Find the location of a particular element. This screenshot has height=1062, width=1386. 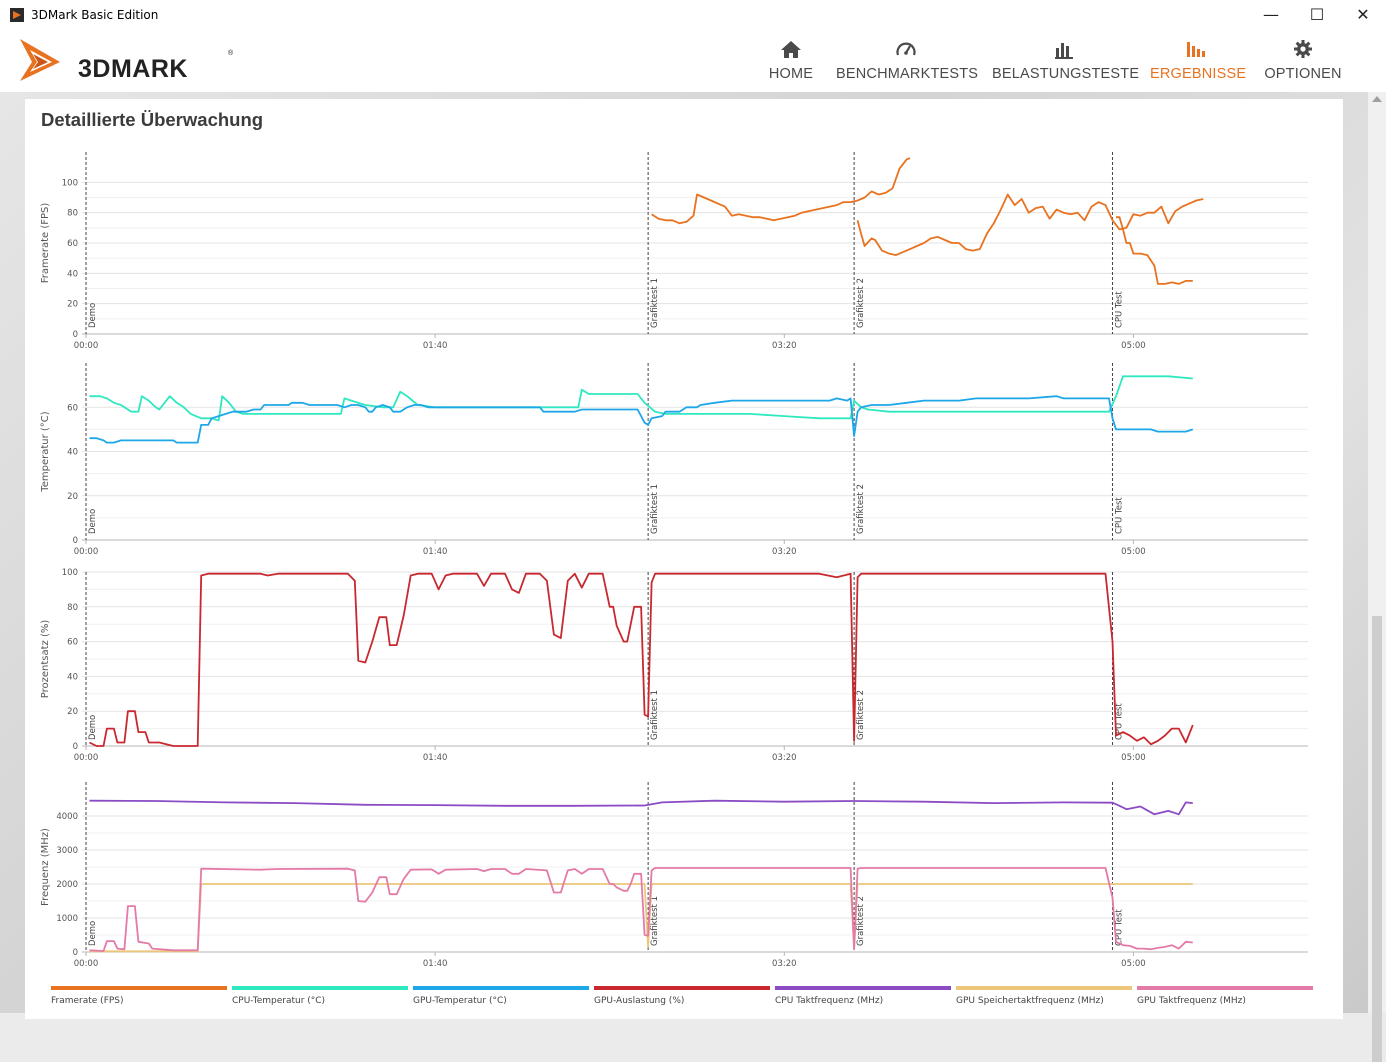

gauge-icon is located at coordinates (906, 49).